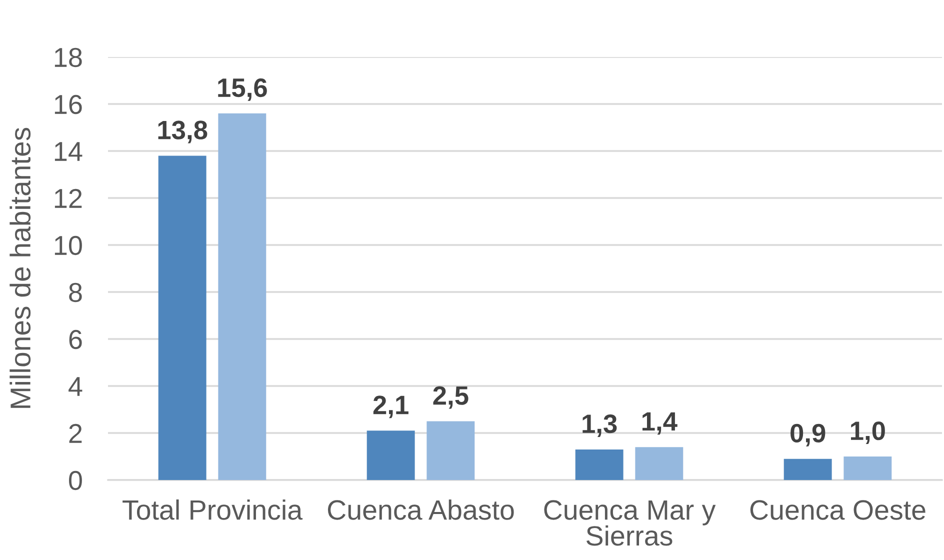  Describe the element at coordinates (838, 510) in the screenshot. I see `x-tick-label: Cuenca Oeste` at that location.